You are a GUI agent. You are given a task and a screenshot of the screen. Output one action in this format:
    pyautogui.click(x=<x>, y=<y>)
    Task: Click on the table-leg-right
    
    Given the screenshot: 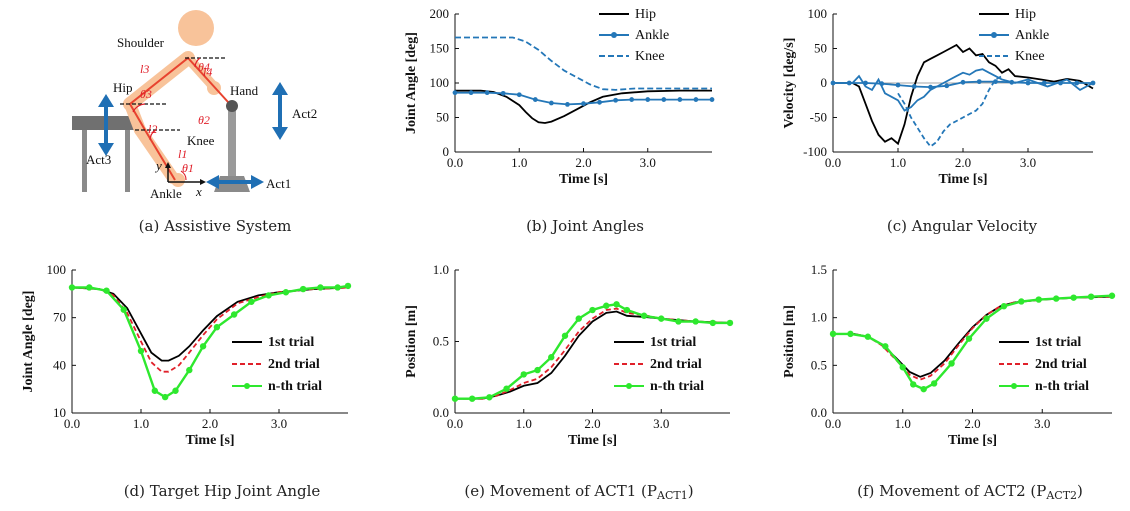 What is the action you would take?
    pyautogui.click(x=127, y=161)
    